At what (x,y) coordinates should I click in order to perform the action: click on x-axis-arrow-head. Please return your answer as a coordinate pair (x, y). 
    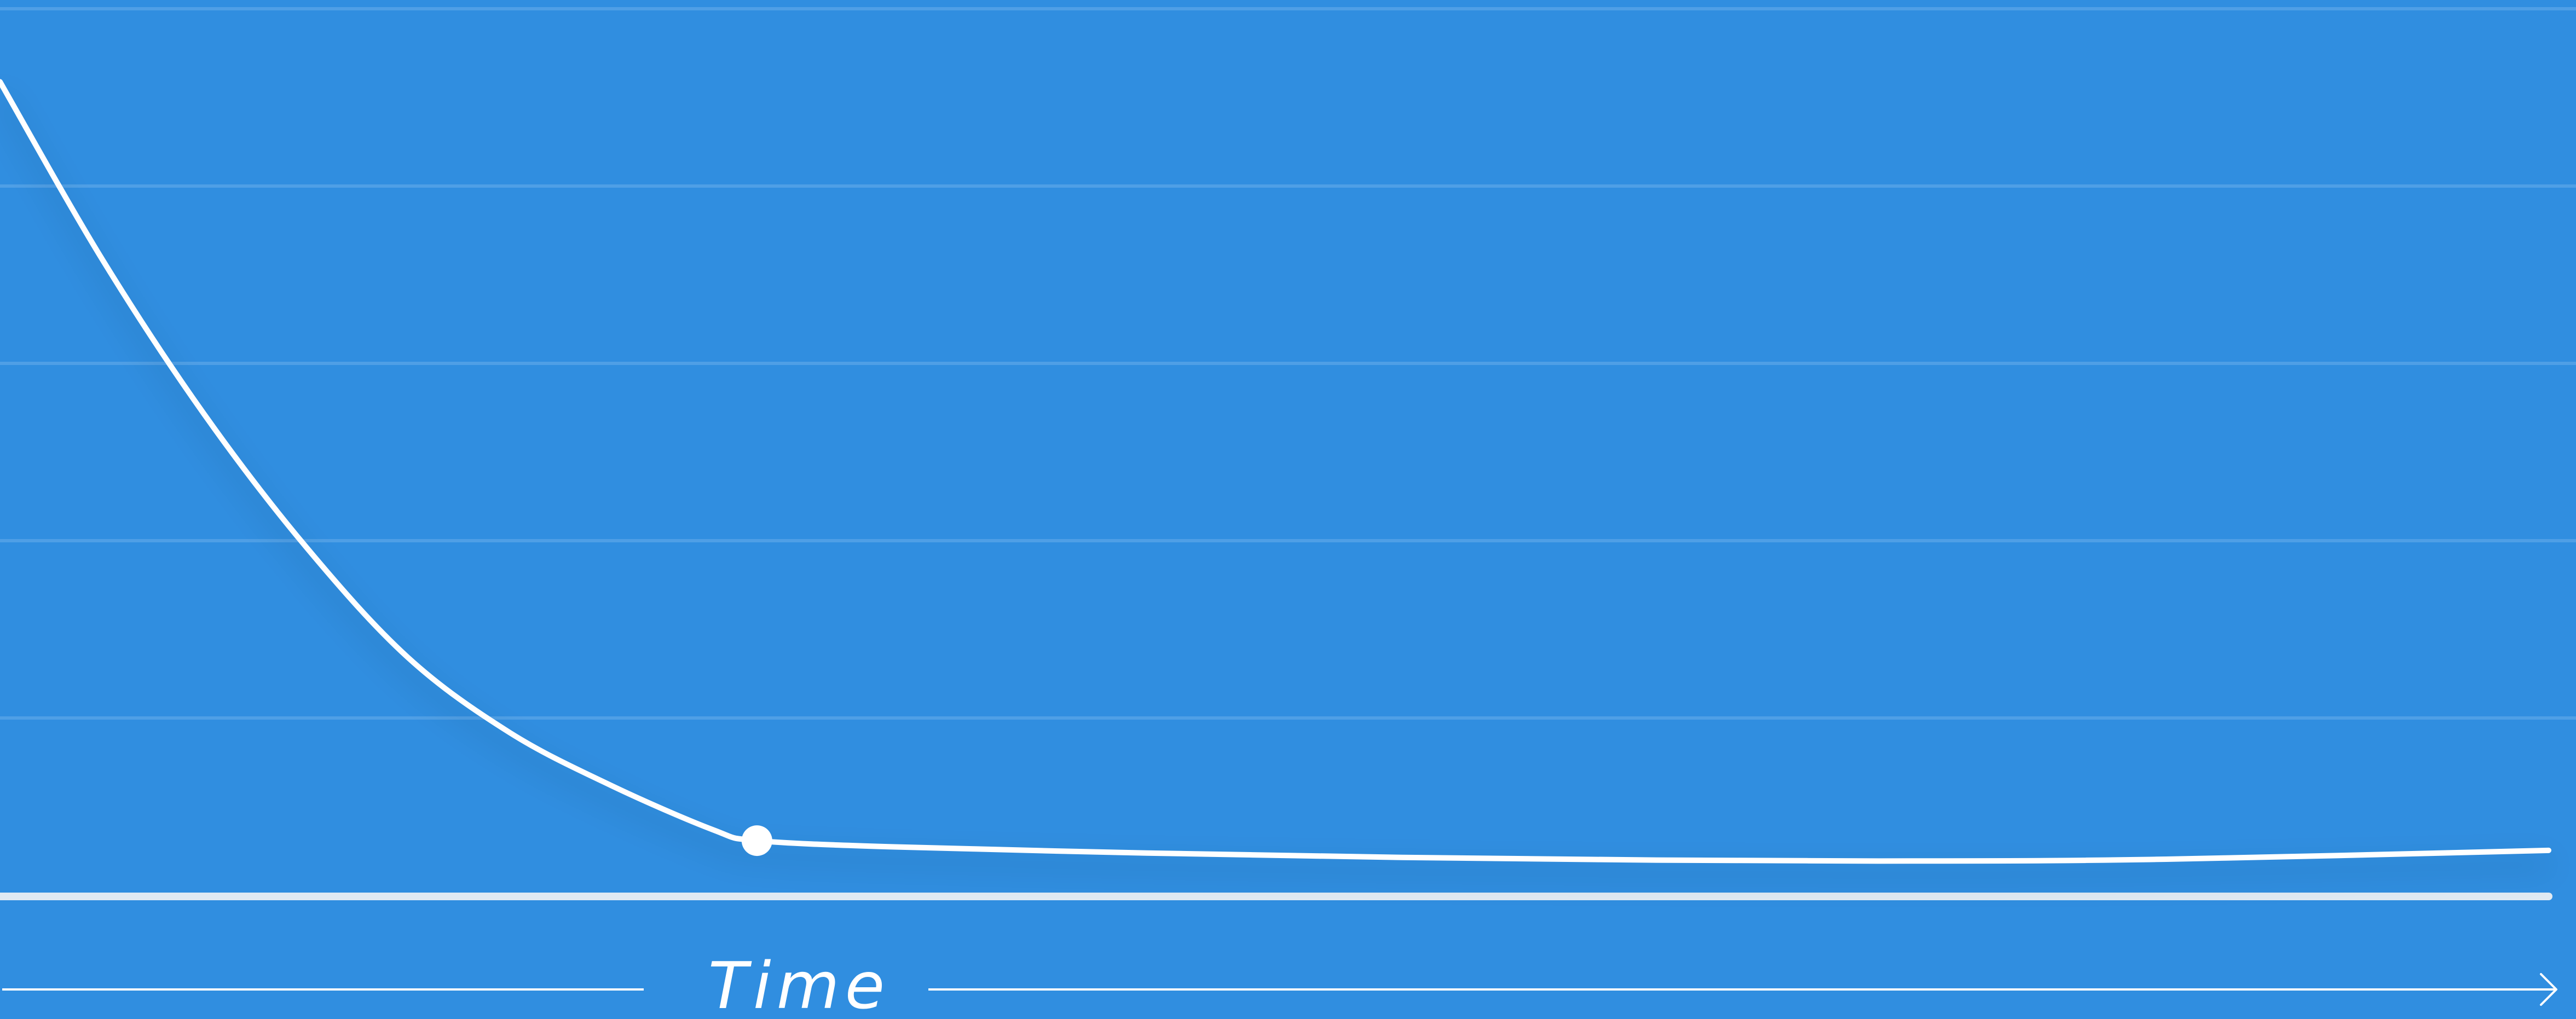
    Looking at the image, I should click on (2549, 989).